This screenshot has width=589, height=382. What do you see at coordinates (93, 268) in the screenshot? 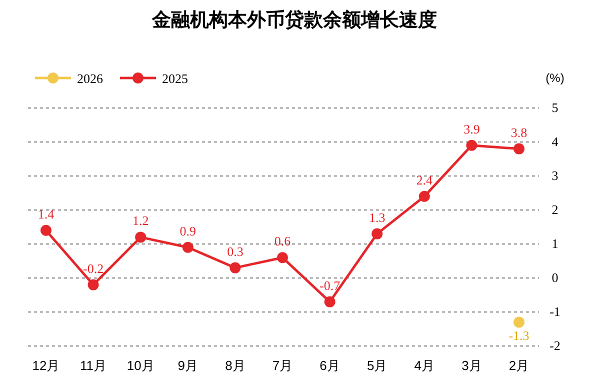
I see `data-label: -0.2` at bounding box center [93, 268].